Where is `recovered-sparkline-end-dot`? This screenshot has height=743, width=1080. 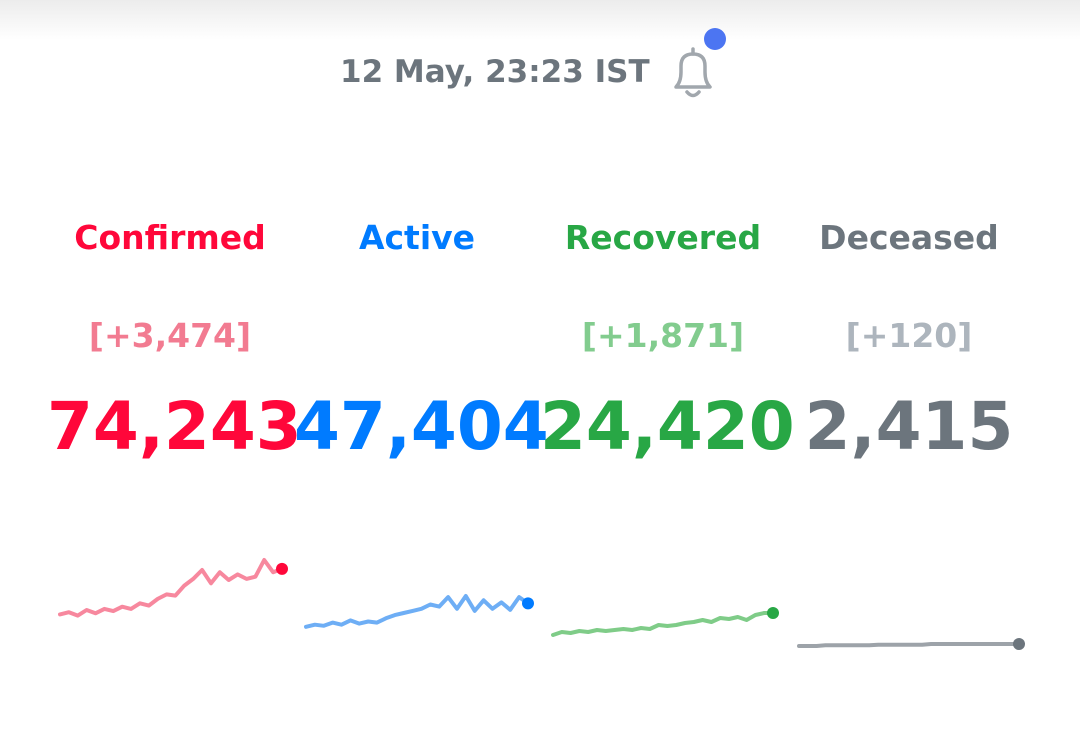
recovered-sparkline-end-dot is located at coordinates (773, 613).